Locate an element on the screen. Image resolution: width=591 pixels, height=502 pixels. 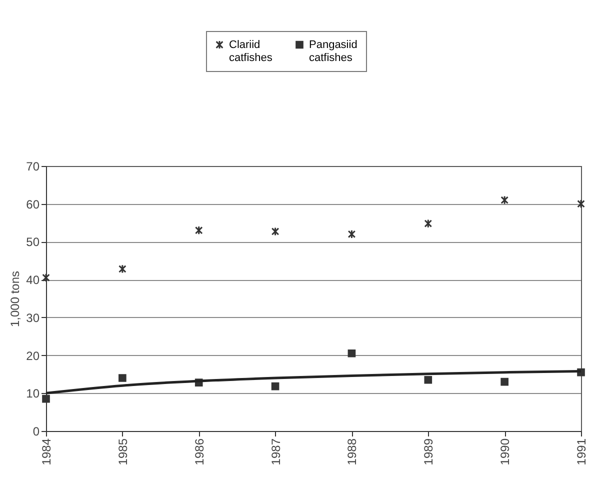
x-tick-label: 1984 is located at coordinates (47, 452).